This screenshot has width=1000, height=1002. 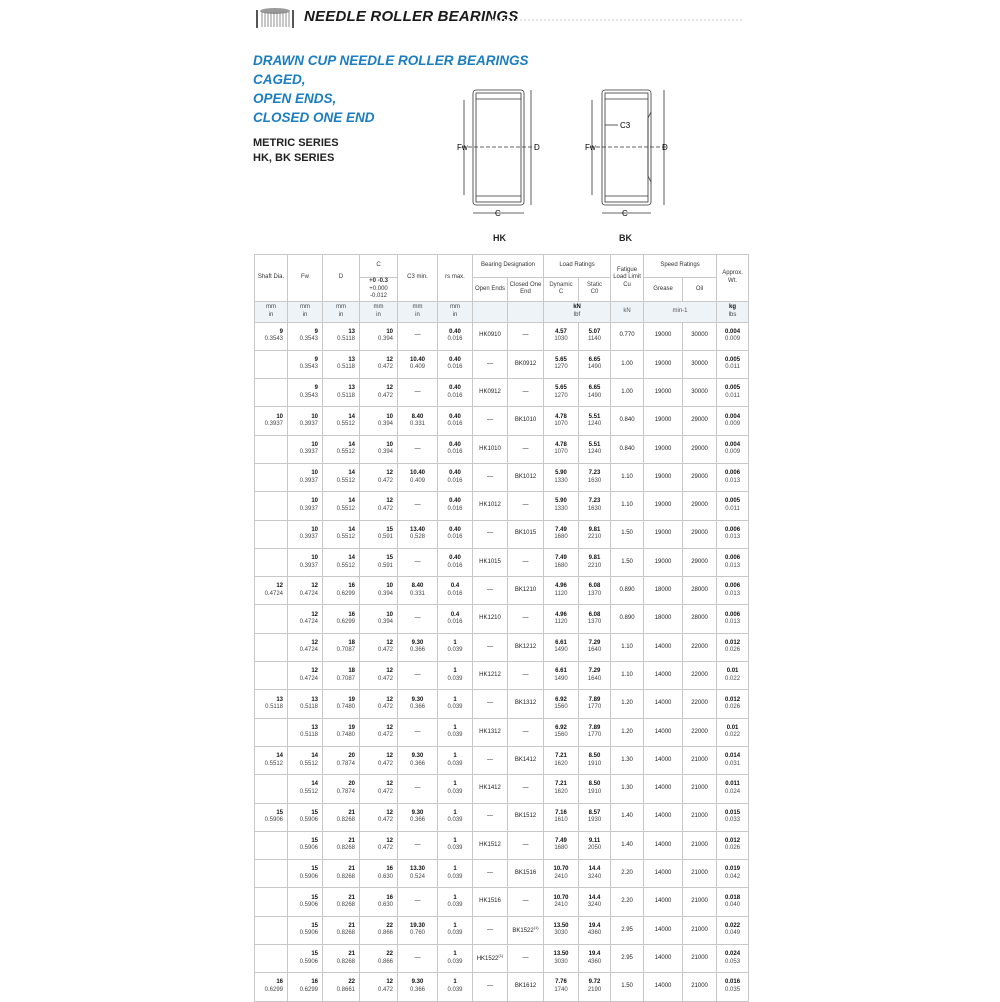 I want to click on cell-dynamic-c: 7.21 1620, so click(x=561, y=760).